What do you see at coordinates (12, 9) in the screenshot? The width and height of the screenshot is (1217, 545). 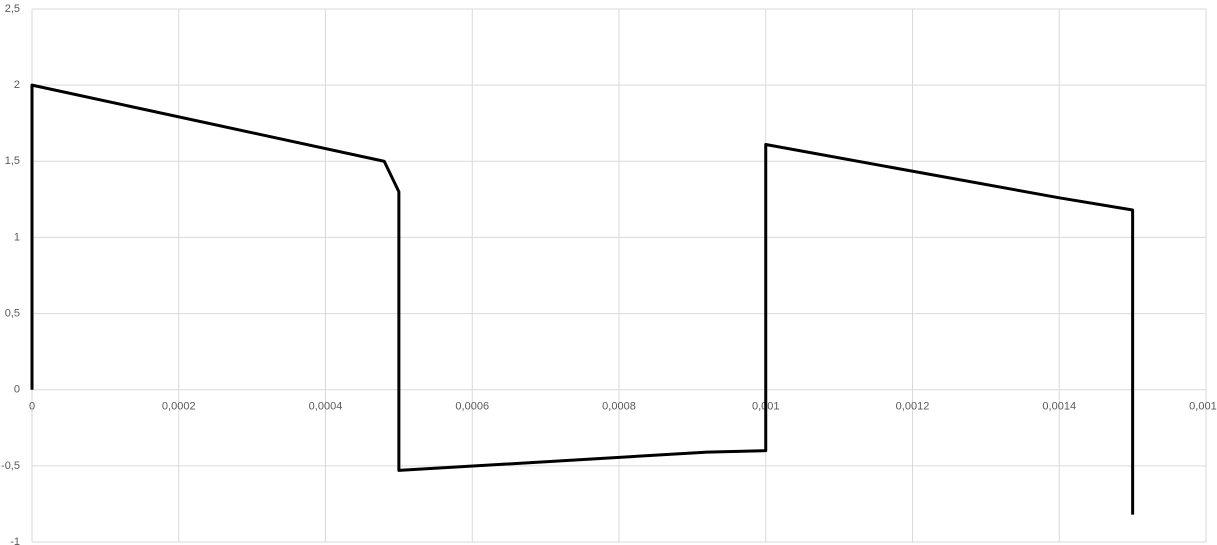 I see `y-tick-label: 2,5` at bounding box center [12, 9].